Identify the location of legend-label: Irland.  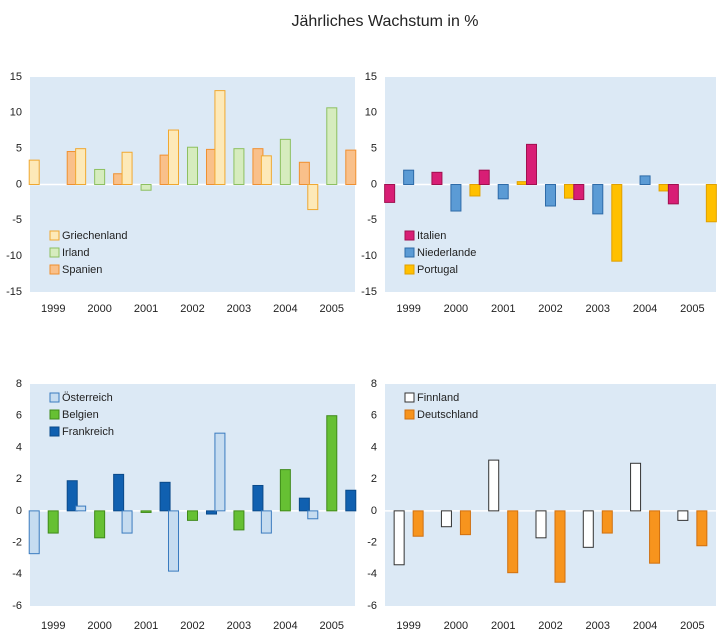
(76, 253).